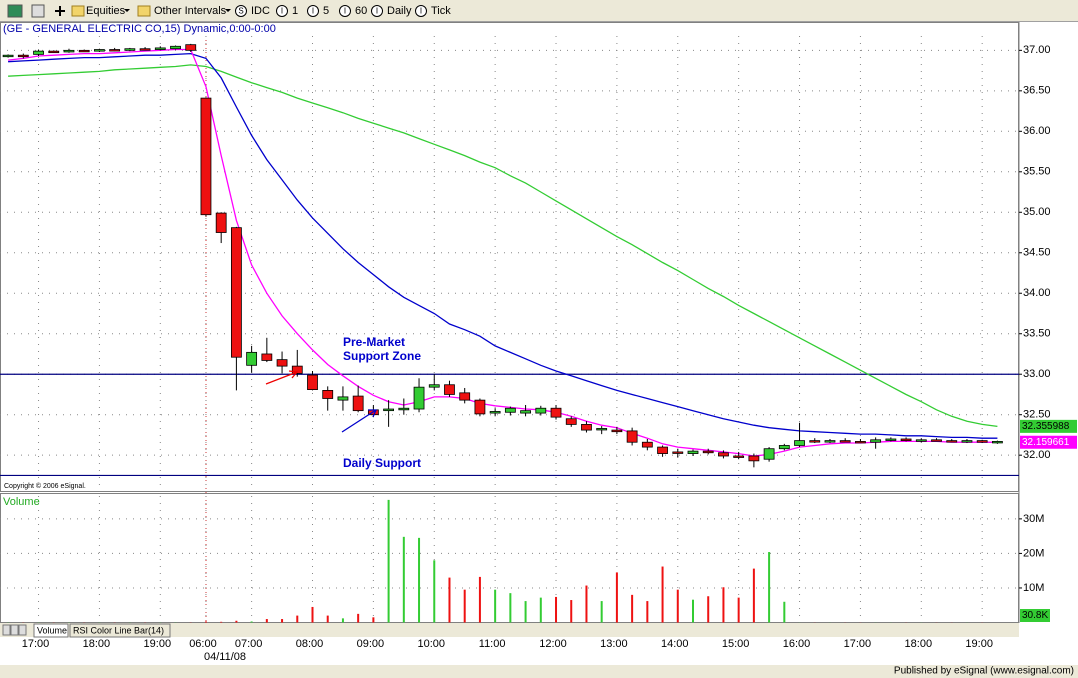 The width and height of the screenshot is (1078, 678). What do you see at coordinates (553, 644) in the screenshot?
I see `x-tick-label: 12:00` at bounding box center [553, 644].